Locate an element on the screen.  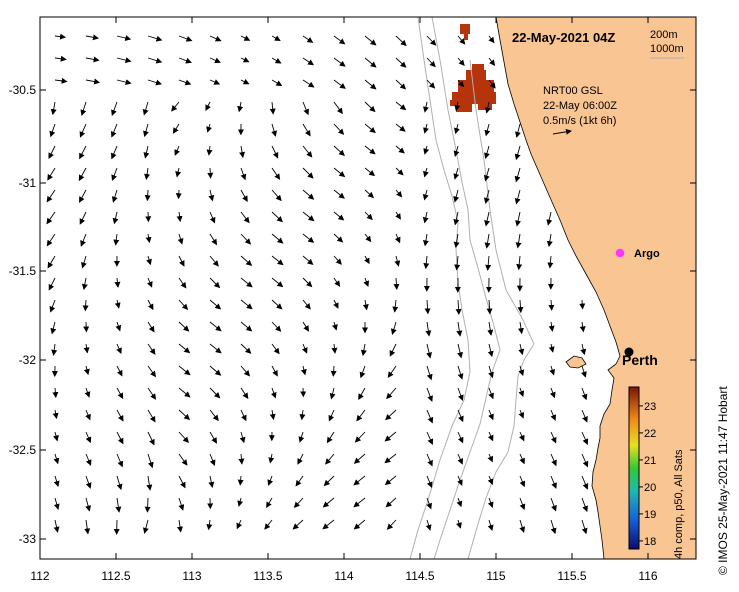
colorbar-gradient is located at coordinates (634, 468).